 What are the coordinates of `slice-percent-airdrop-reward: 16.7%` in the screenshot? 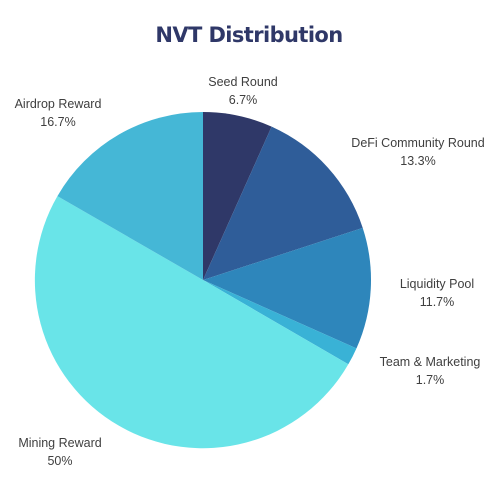 It's located at (57, 122).